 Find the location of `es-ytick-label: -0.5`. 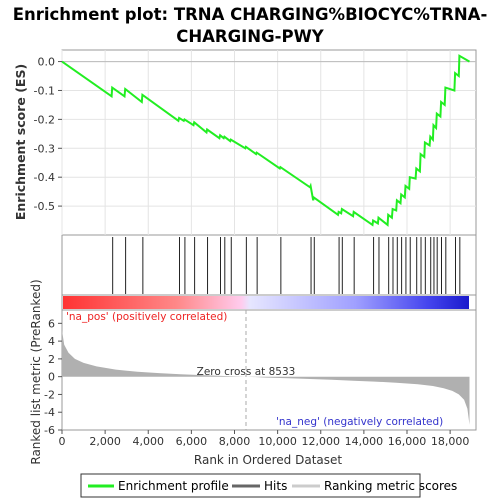

es-ytick-label: -0.5 is located at coordinates (44, 206).